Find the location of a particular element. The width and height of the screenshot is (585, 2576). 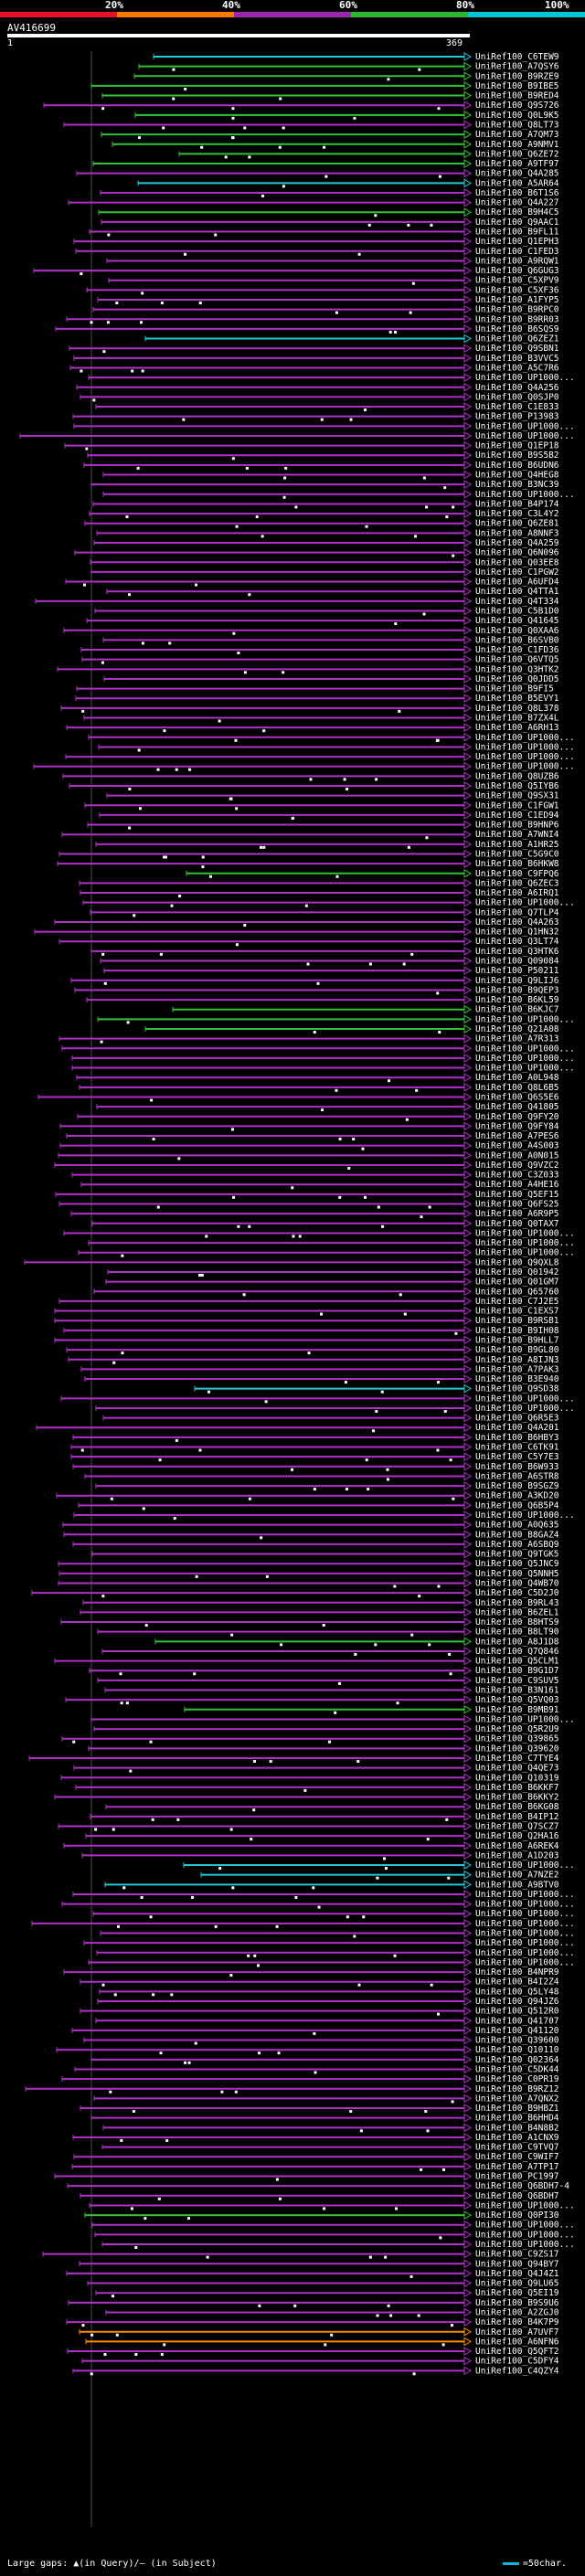

hit-label: UniRef100_B9HLL7 is located at coordinates (517, 1340).